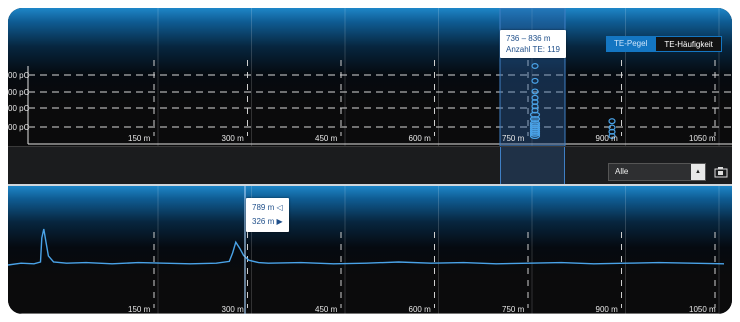 This screenshot has width=740, height=322. I want to click on cursor-tooltip: 789 m ◁ 326 m ▶, so click(267, 215).